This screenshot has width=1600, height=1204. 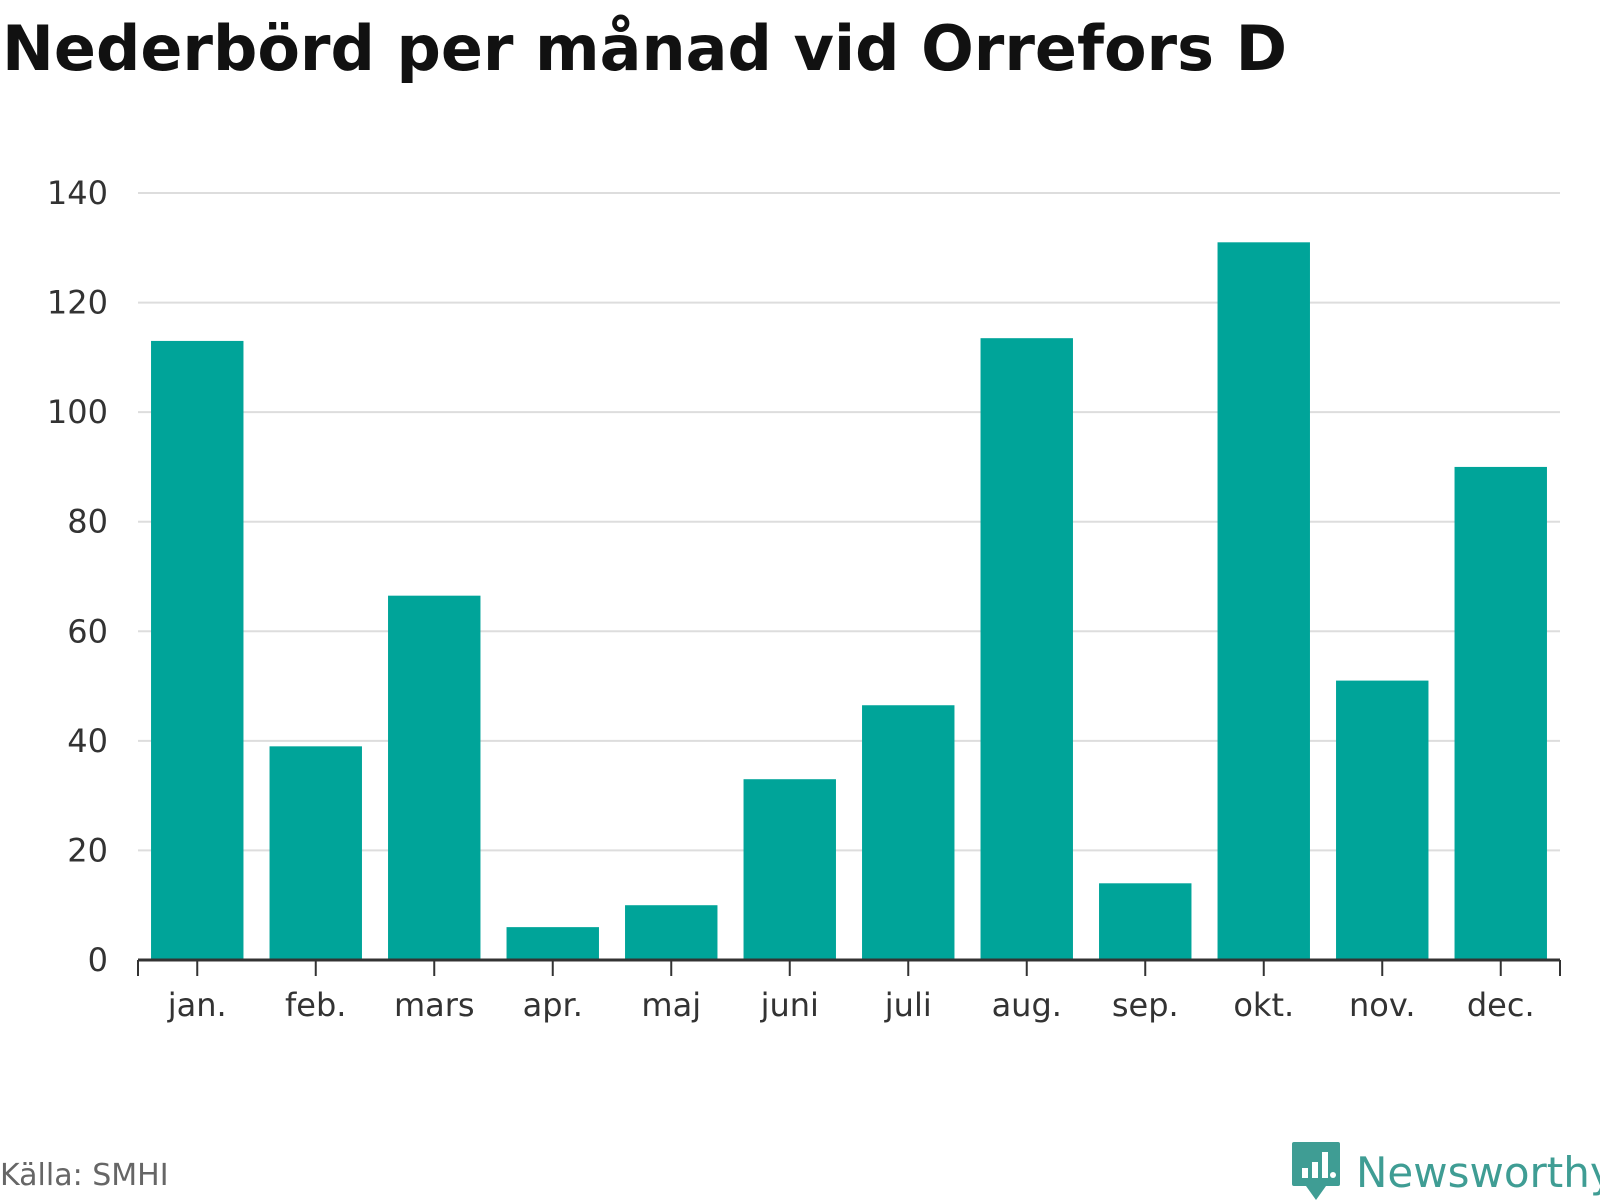 What do you see at coordinates (315, 1005) in the screenshot?
I see `x-tick-label: feb.` at bounding box center [315, 1005].